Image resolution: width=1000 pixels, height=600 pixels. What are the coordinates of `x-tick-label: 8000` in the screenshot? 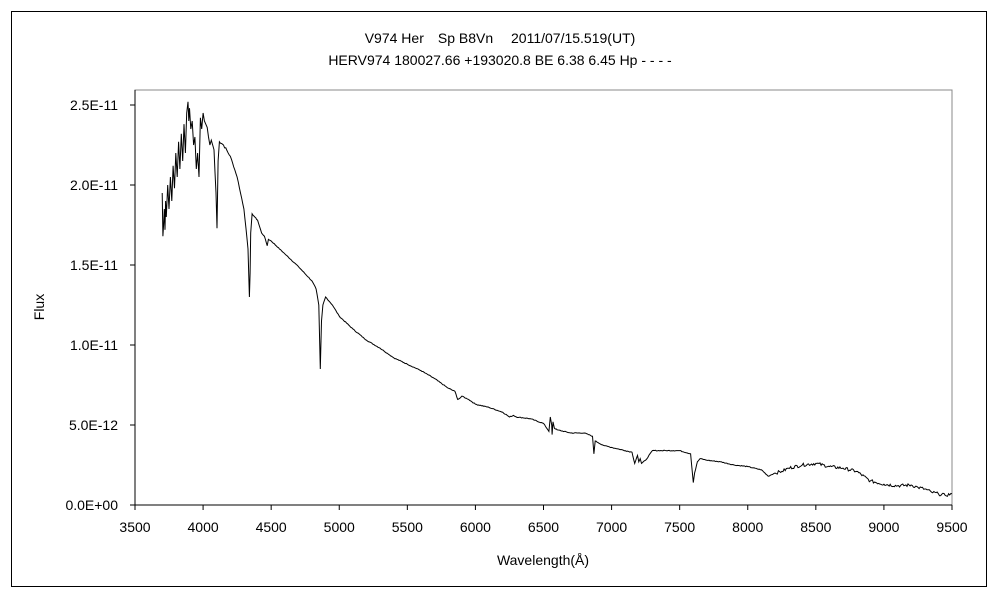 It's located at (747, 527).